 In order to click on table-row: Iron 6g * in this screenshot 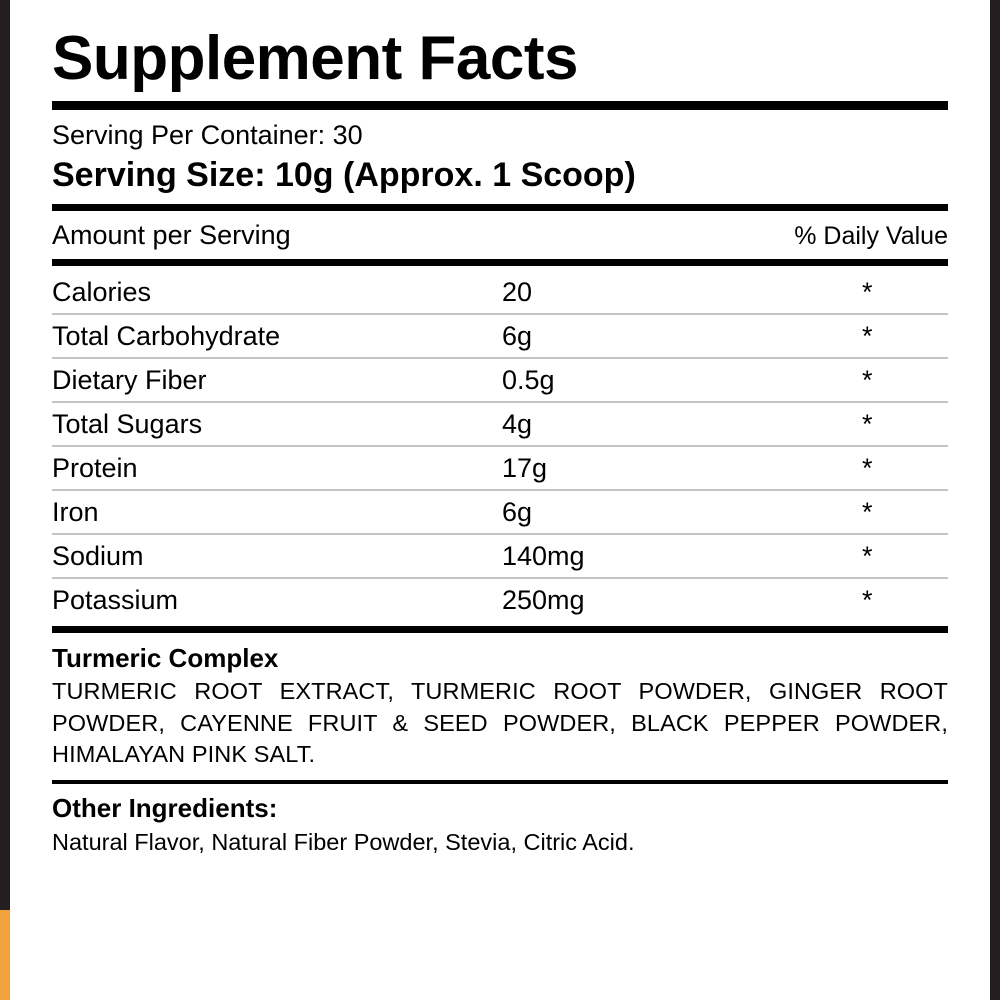, I will do `click(500, 513)`.